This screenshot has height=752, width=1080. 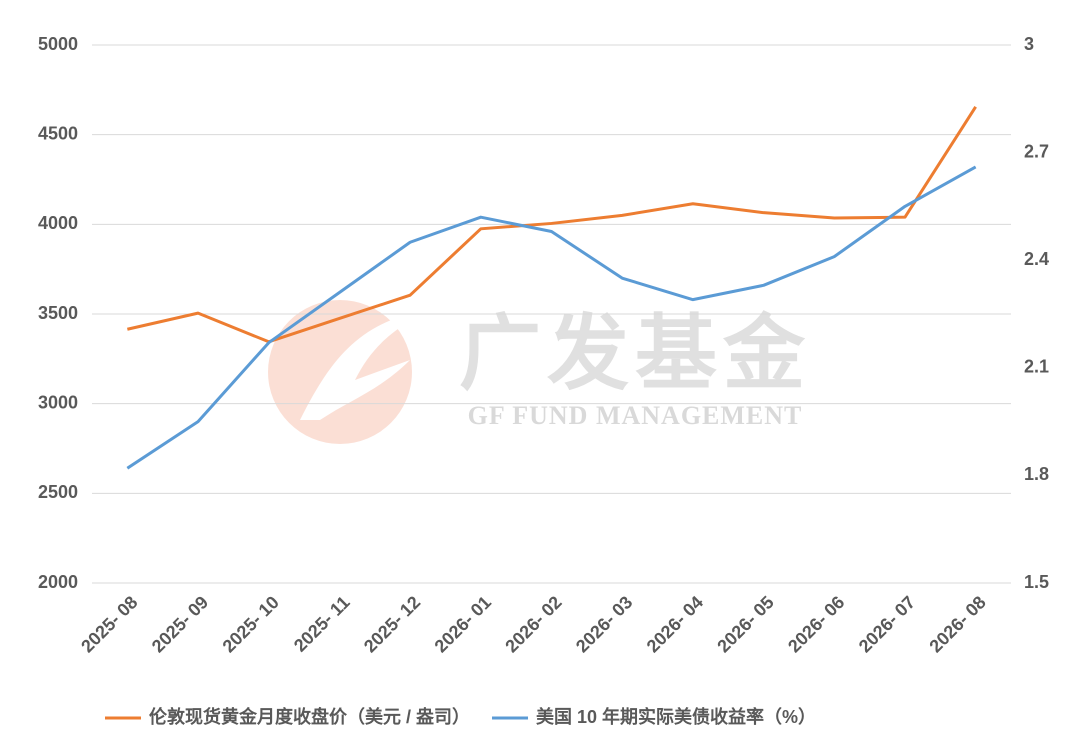 What do you see at coordinates (887, 624) in the screenshot?
I see `x-tick-label: 2026- 07` at bounding box center [887, 624].